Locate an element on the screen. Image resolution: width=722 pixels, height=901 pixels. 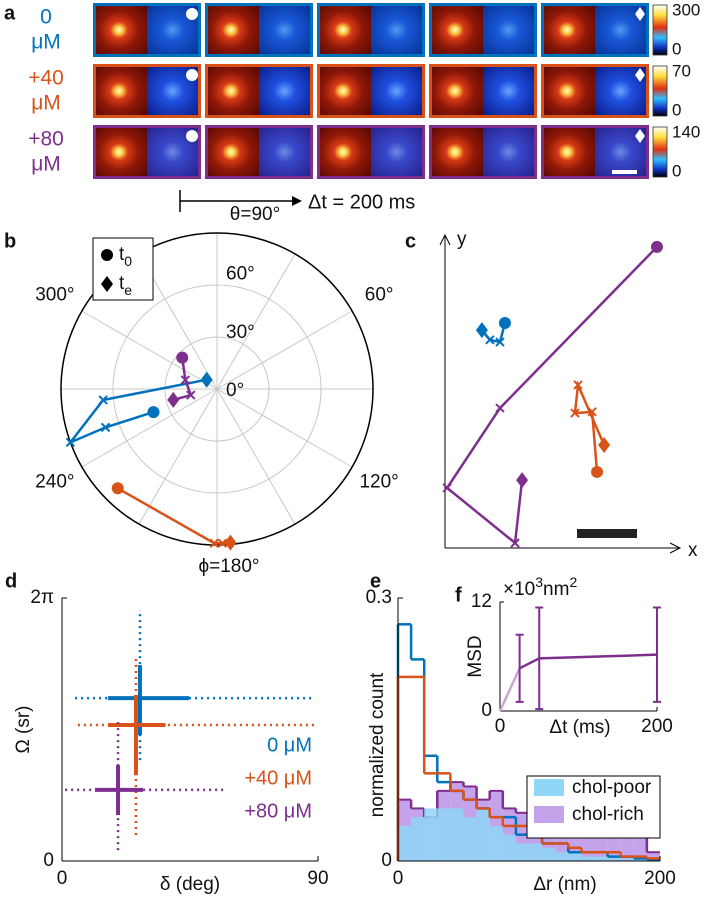
legend-entry: +80 μM is located at coordinates (278, 811).